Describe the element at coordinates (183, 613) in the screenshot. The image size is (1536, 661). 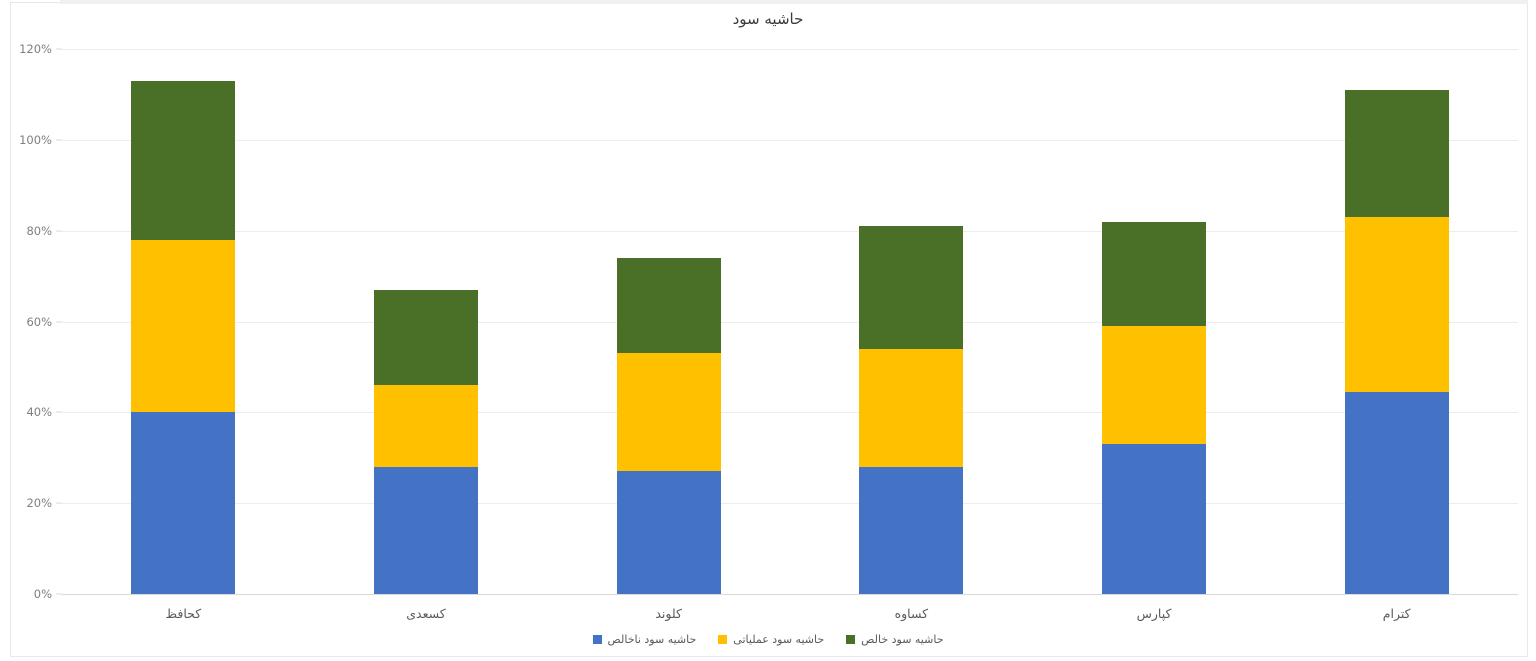
I see `x-axis-tick-label: کحافظ` at that location.